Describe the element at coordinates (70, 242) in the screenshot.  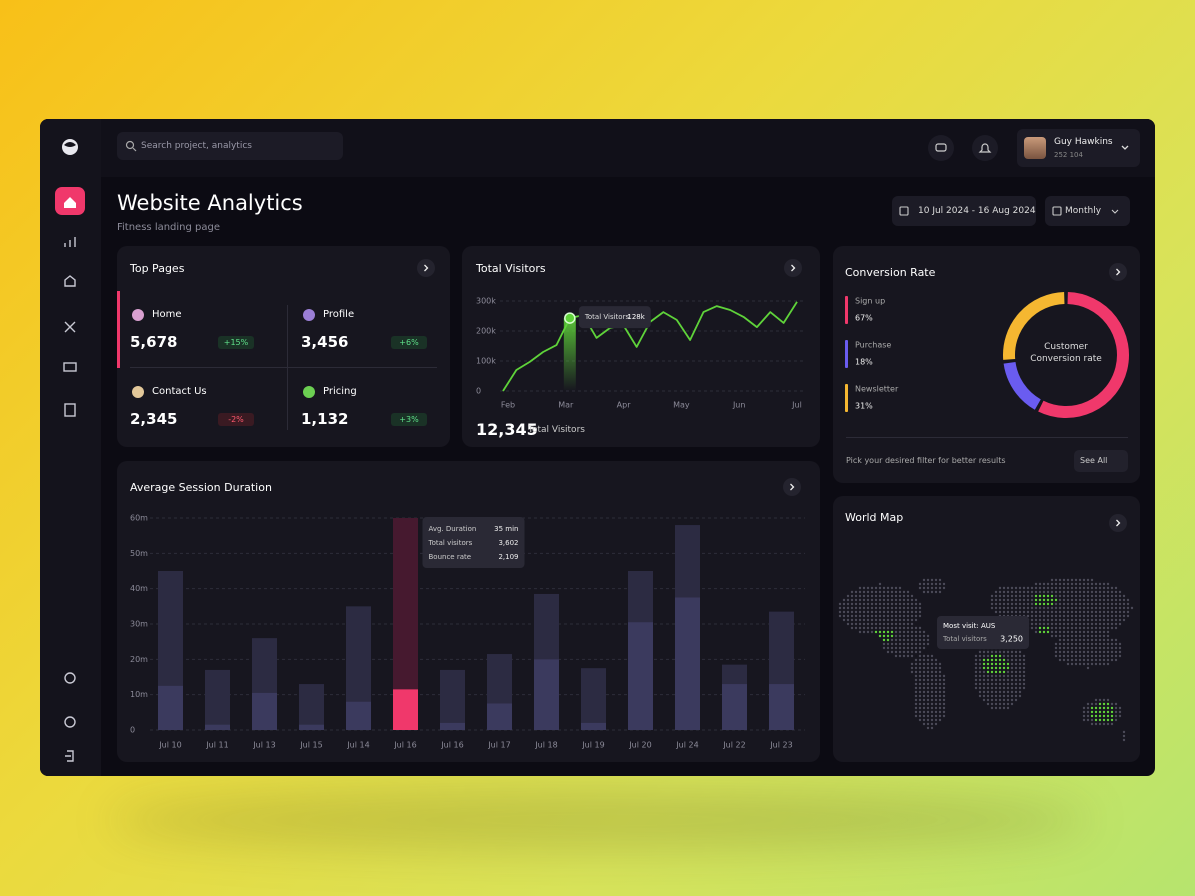
I see `nav-analytics` at that location.